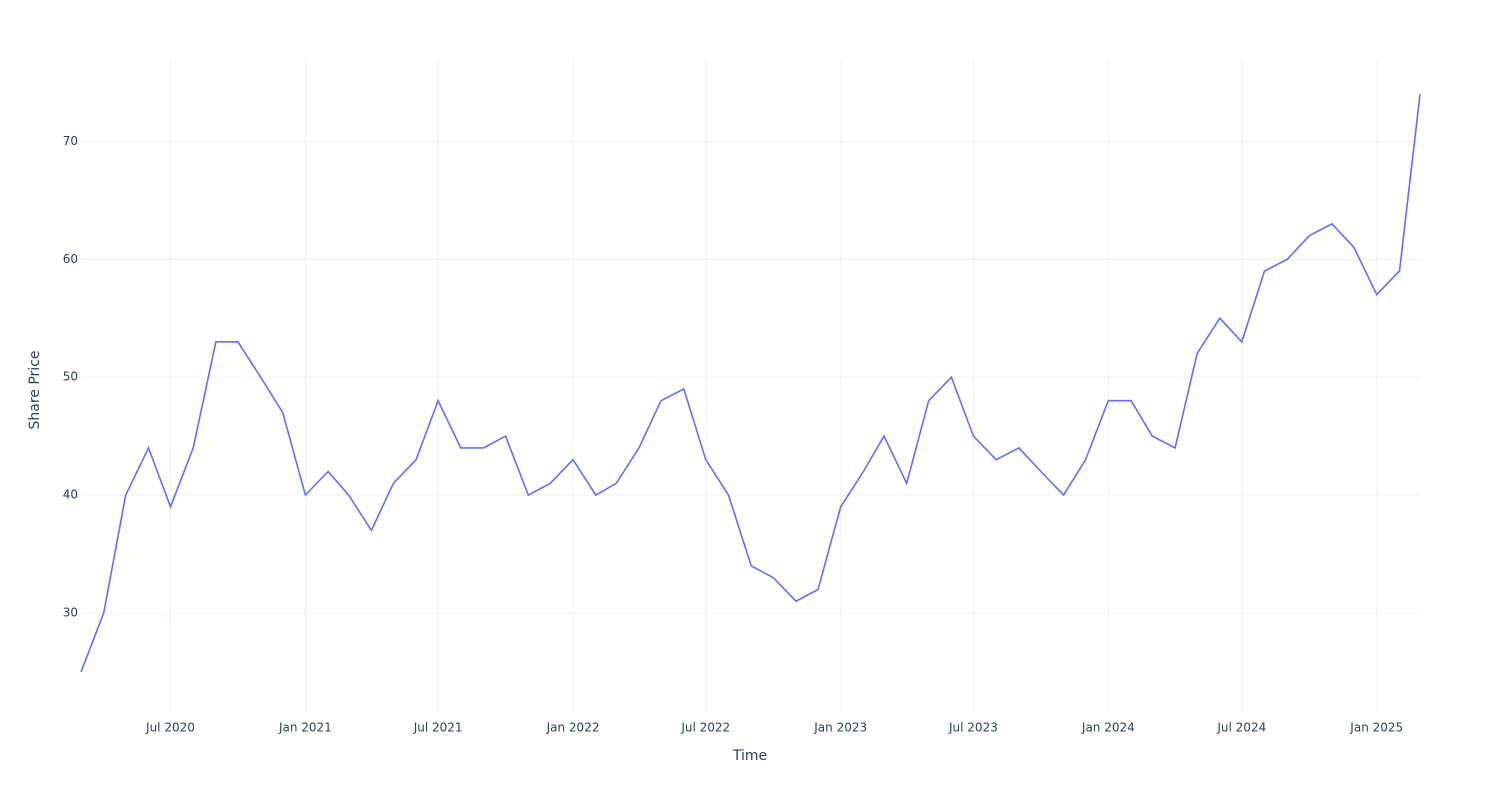 The height and width of the screenshot is (800, 1500). Describe the element at coordinates (70, 612) in the screenshot. I see `y-tick-label: 30` at that location.